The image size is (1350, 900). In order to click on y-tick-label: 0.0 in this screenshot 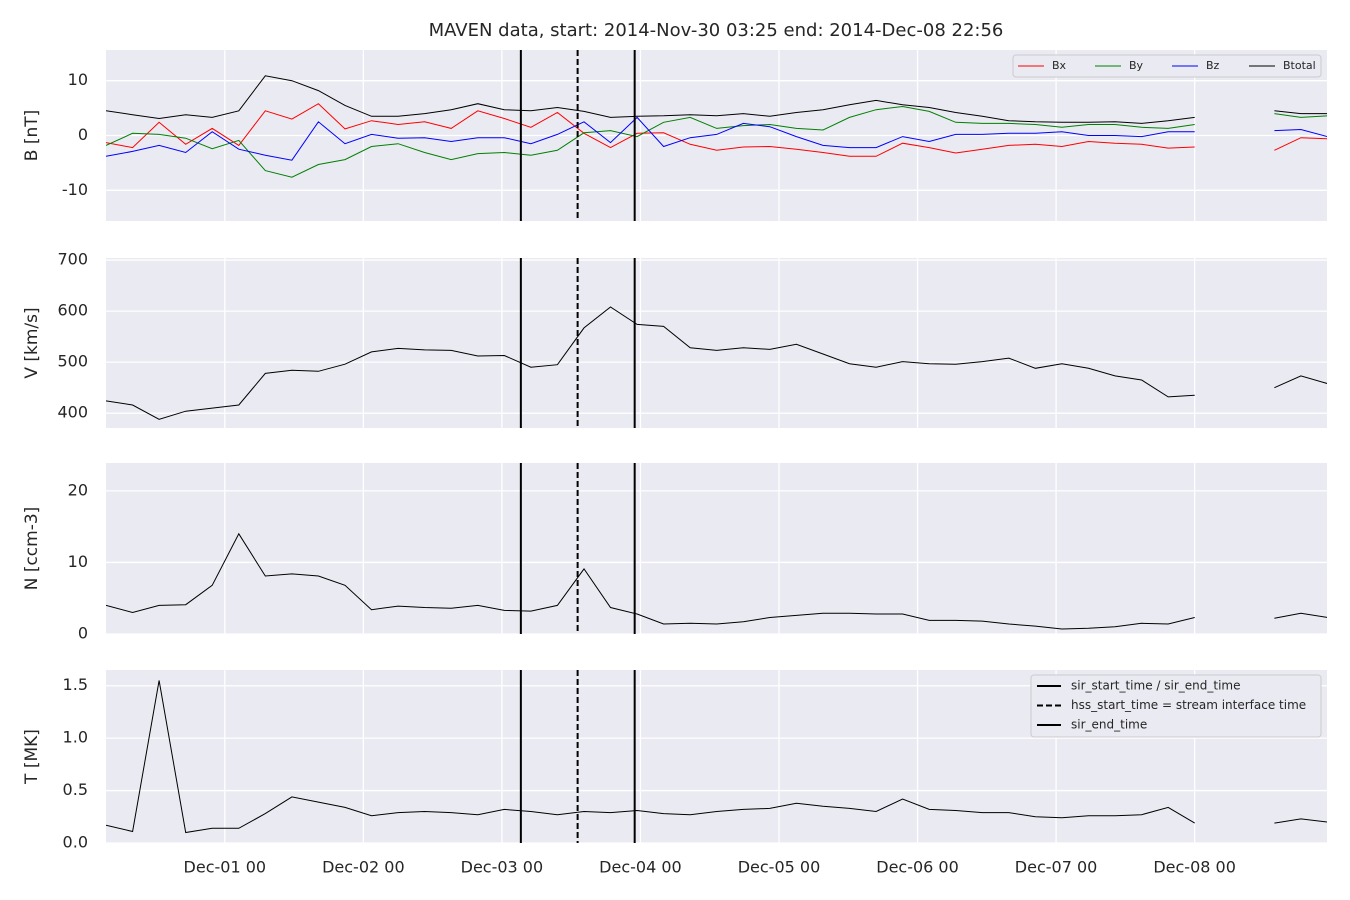, I will do `click(75, 842)`.